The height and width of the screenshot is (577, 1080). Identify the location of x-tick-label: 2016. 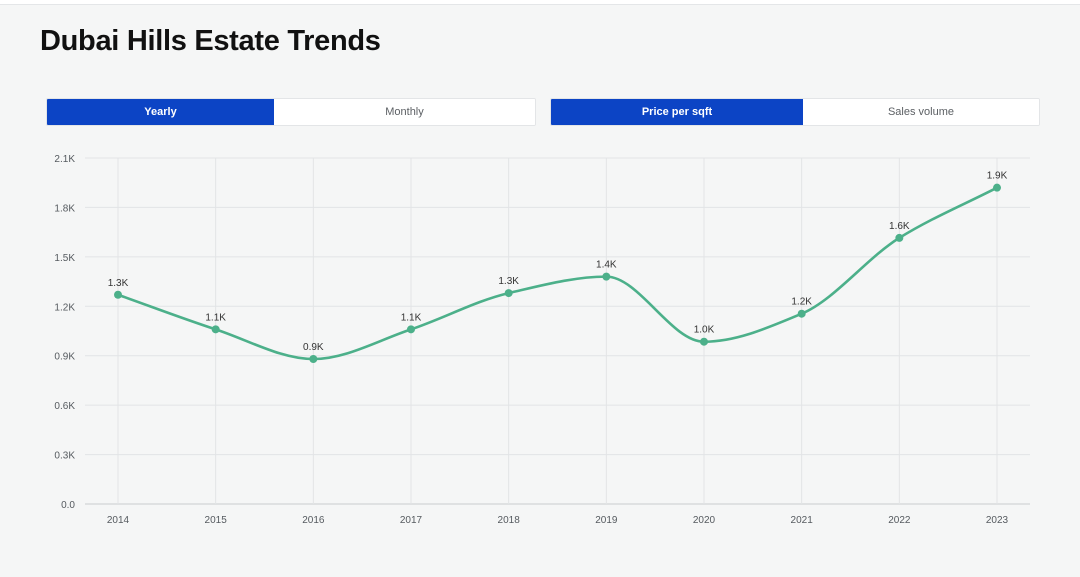
(313, 520).